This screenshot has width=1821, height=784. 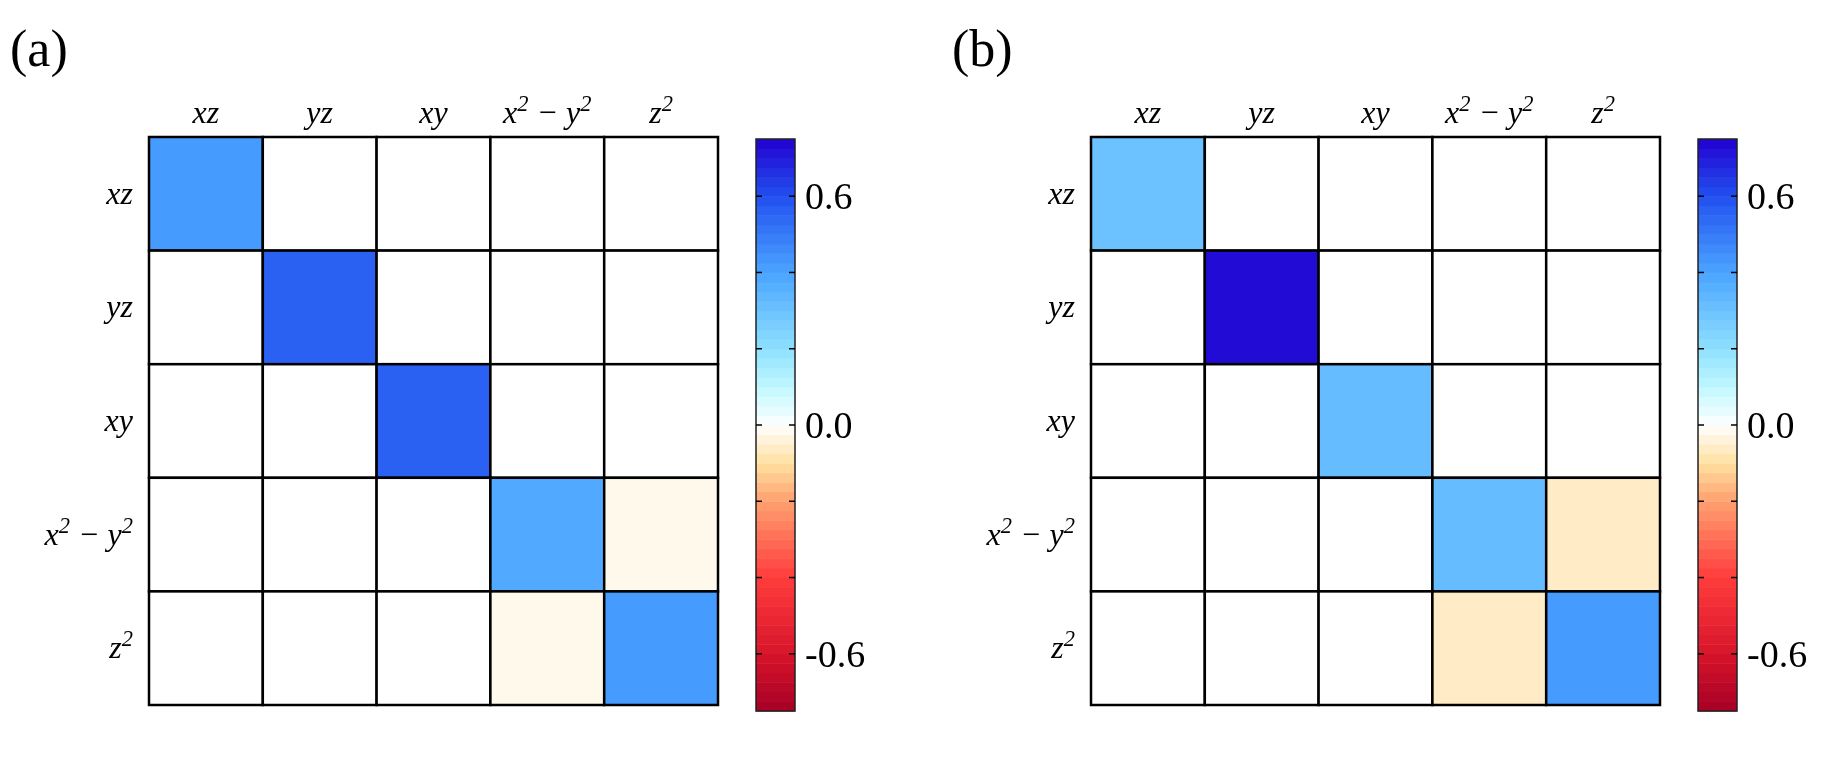 I want to click on chart-title: (b), so click(x=982, y=49).